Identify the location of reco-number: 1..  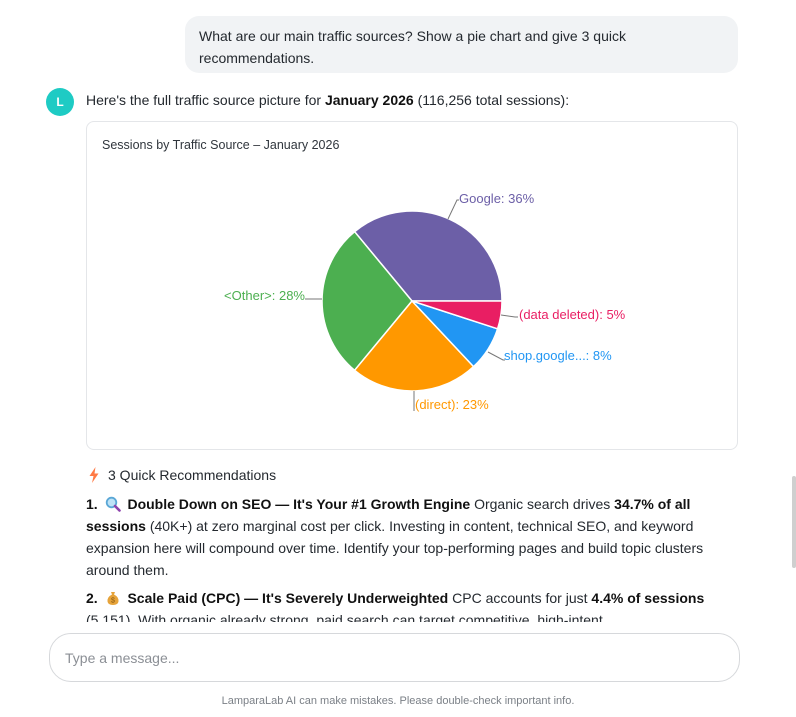
(92, 504).